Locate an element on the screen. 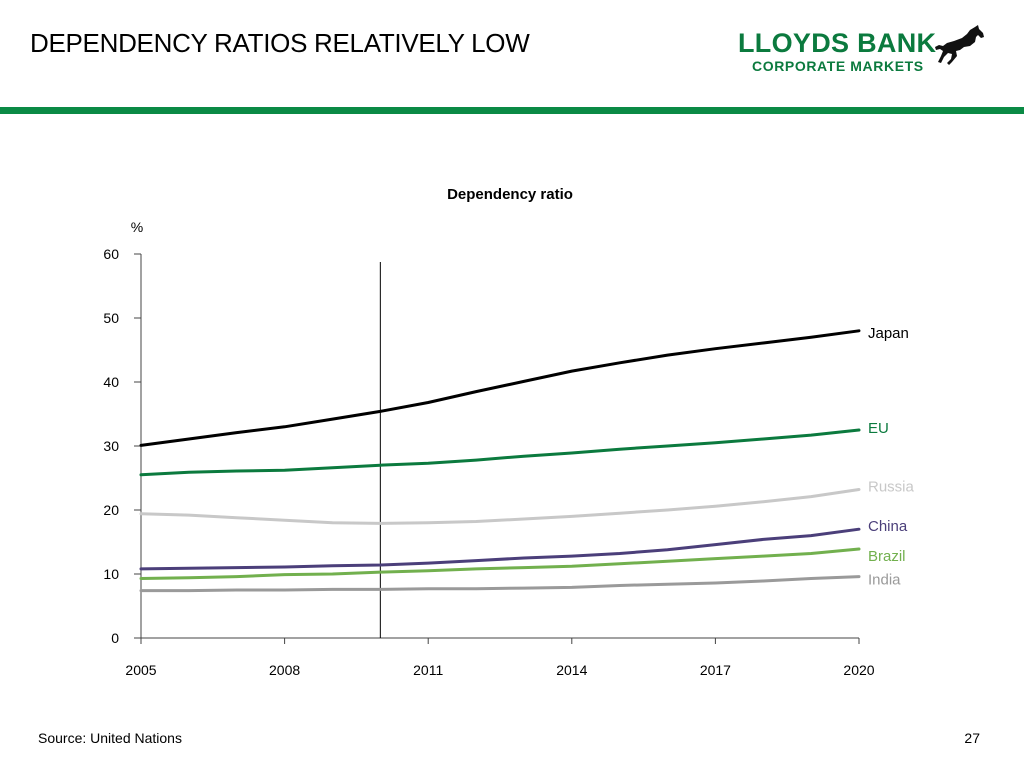  series-label-russia: Russia is located at coordinates (891, 487).